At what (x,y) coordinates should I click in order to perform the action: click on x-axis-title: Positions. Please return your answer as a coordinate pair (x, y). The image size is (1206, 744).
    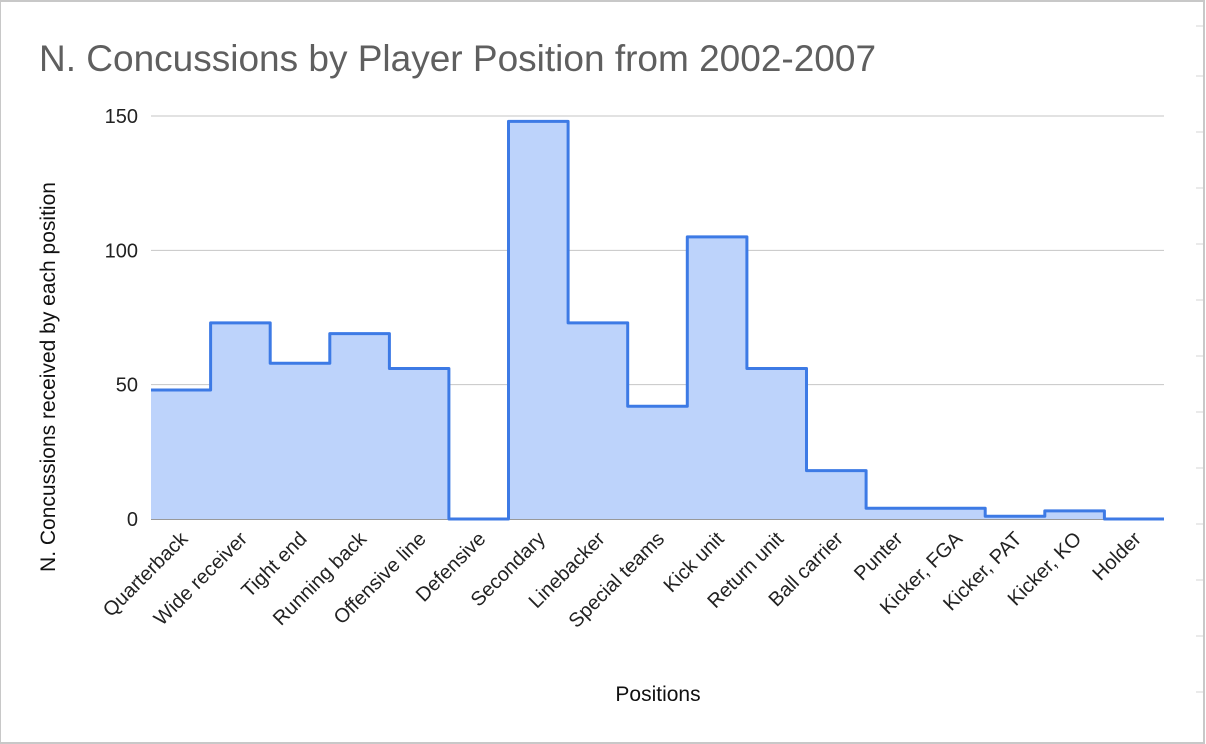
    Looking at the image, I should click on (657, 694).